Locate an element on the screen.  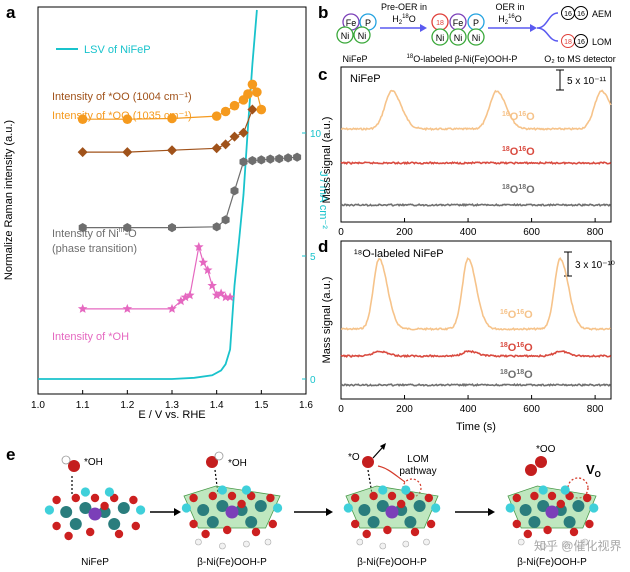
panel-a-ylabel-right: J / mA cm⁻² is located at coordinates (323, 200).